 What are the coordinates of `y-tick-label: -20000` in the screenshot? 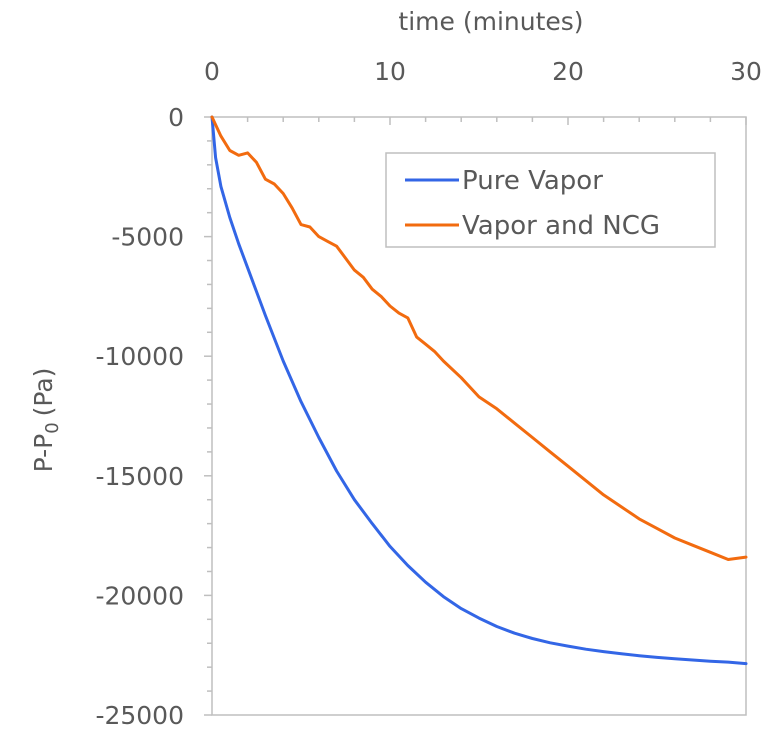 It's located at (139, 595).